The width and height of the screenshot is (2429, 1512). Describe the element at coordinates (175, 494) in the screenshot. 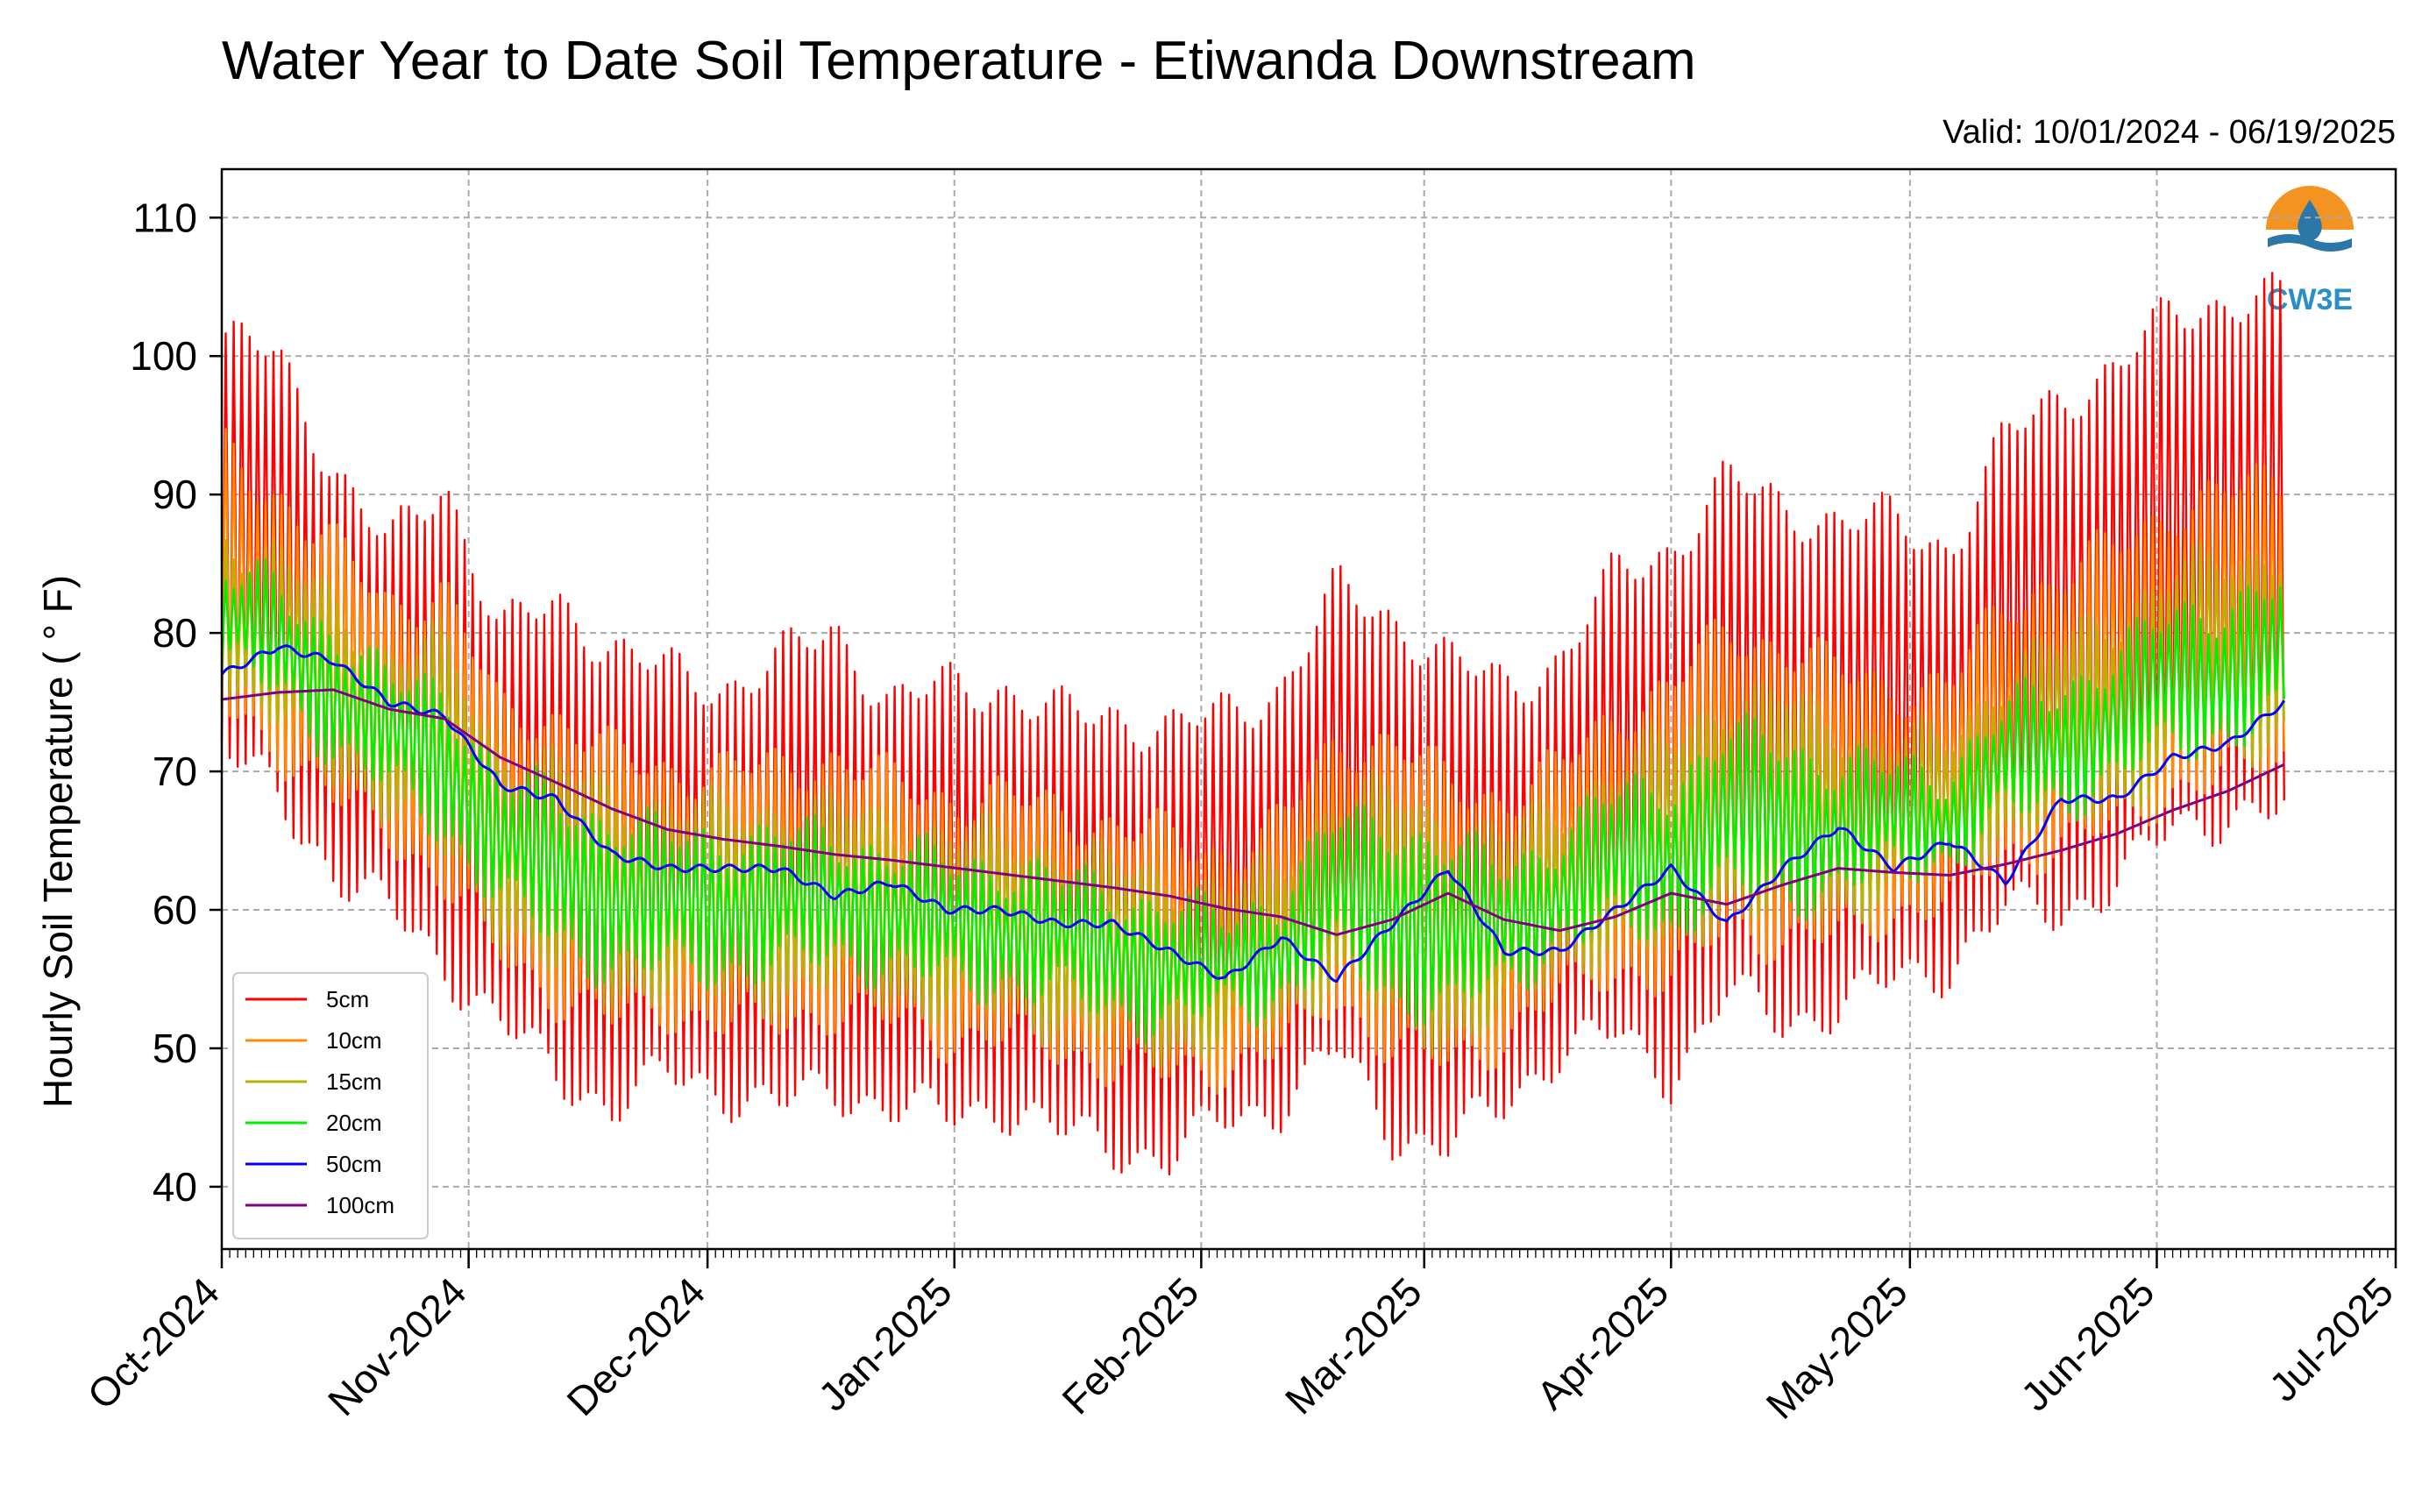

I see `y-tick-label: 90` at that location.